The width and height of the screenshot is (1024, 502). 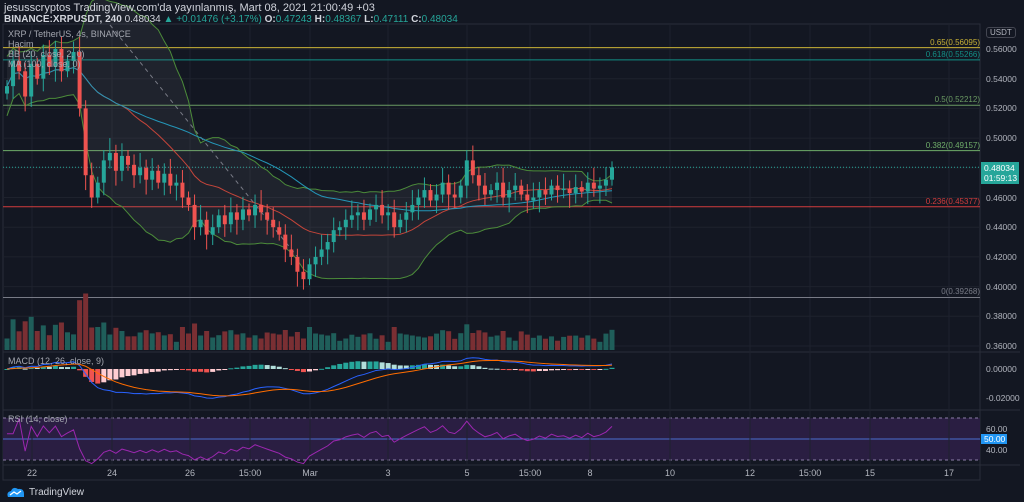 I want to click on legend-volume: Hacim, so click(x=21, y=44).